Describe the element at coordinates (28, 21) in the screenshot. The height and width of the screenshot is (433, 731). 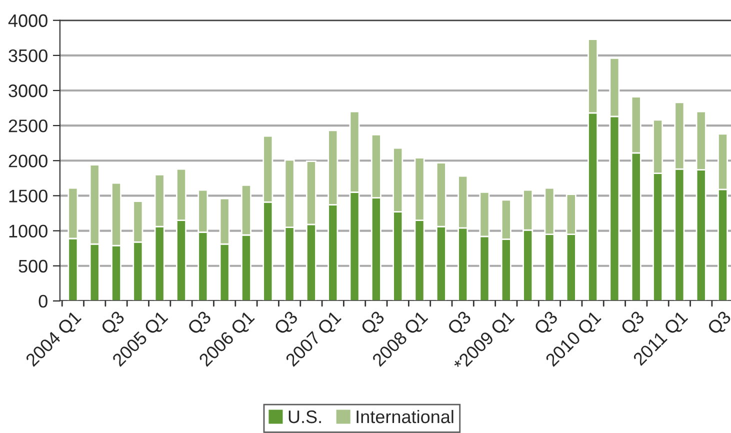
I see `y-tick-label: 4000` at that location.